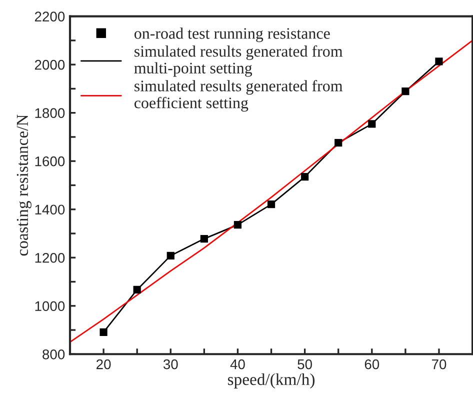 The height and width of the screenshot is (408, 473). What do you see at coordinates (53, 354) in the screenshot?
I see `y-tick-label: 800` at bounding box center [53, 354].